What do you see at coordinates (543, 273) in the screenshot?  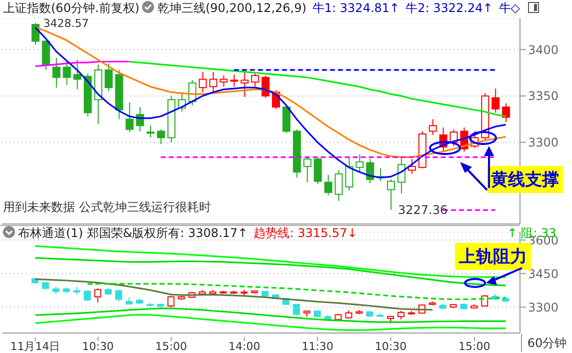 I see `y-tick-label: 3450` at bounding box center [543, 273].